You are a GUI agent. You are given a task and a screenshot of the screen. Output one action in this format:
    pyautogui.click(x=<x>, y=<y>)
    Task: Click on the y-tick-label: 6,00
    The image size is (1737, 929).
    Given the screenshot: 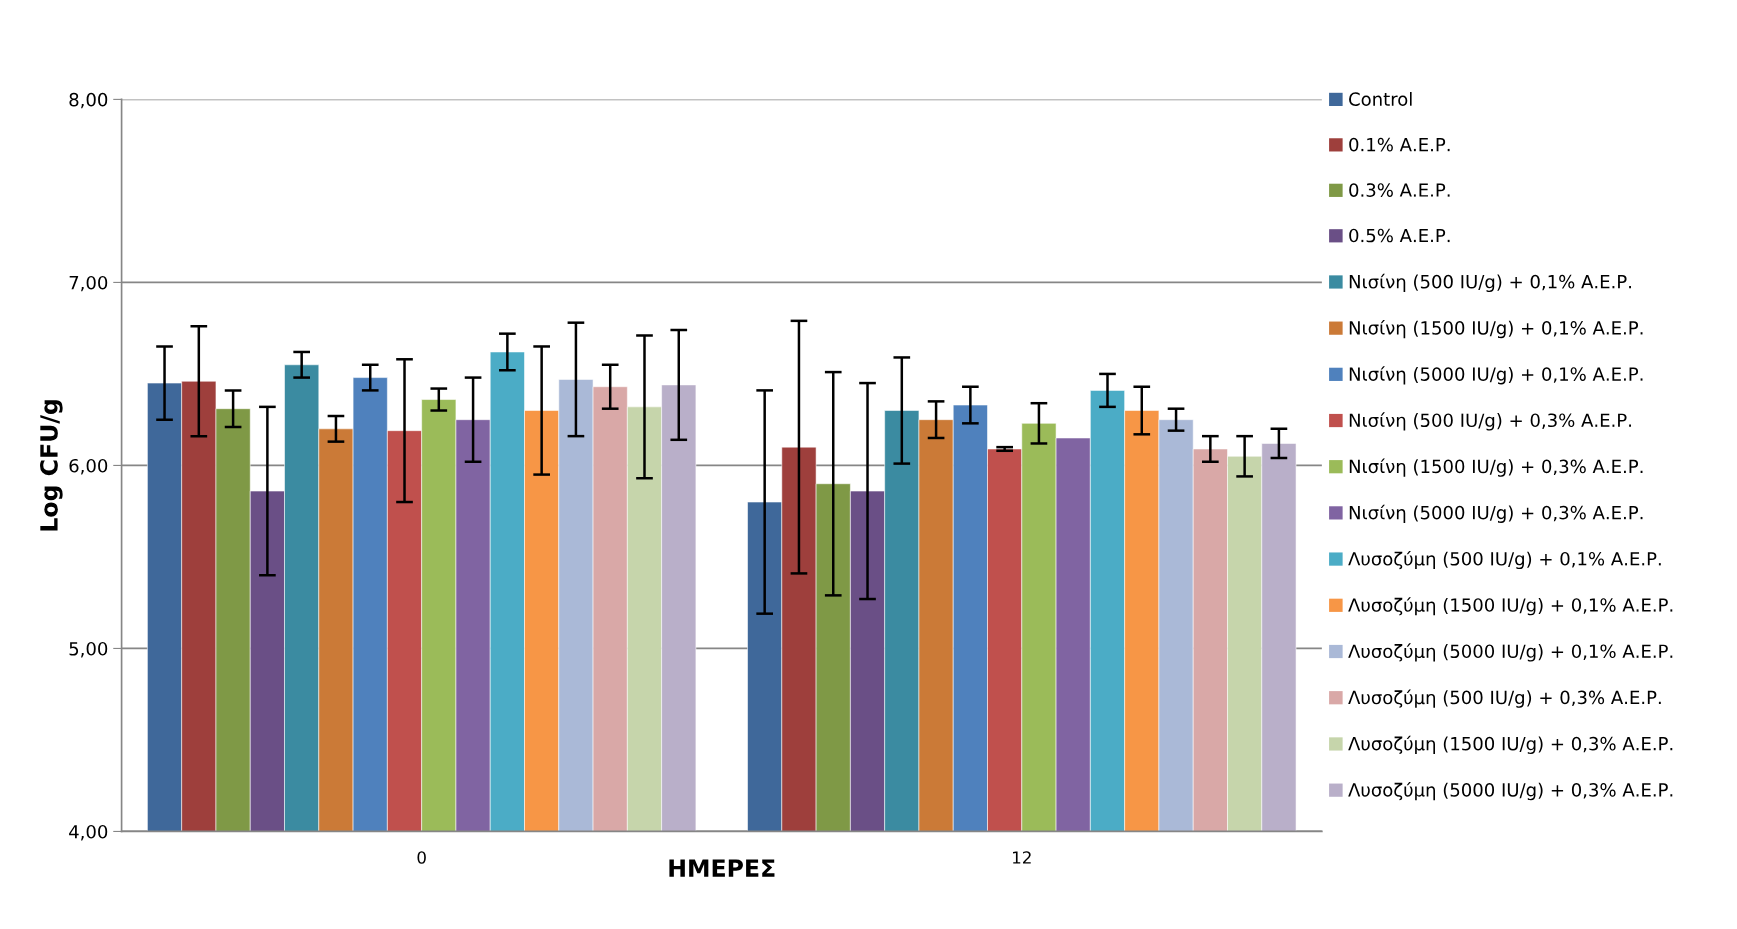 What is the action you would take?
    pyautogui.click(x=88, y=466)
    